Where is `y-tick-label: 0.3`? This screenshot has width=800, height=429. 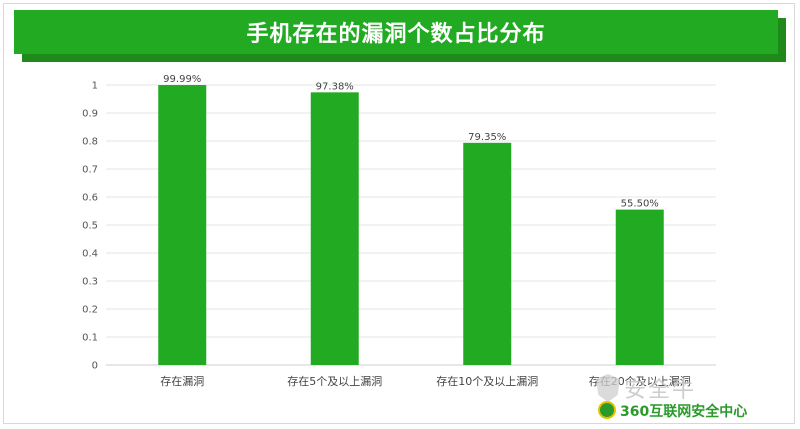
y-tick-label: 0.3 is located at coordinates (90, 282).